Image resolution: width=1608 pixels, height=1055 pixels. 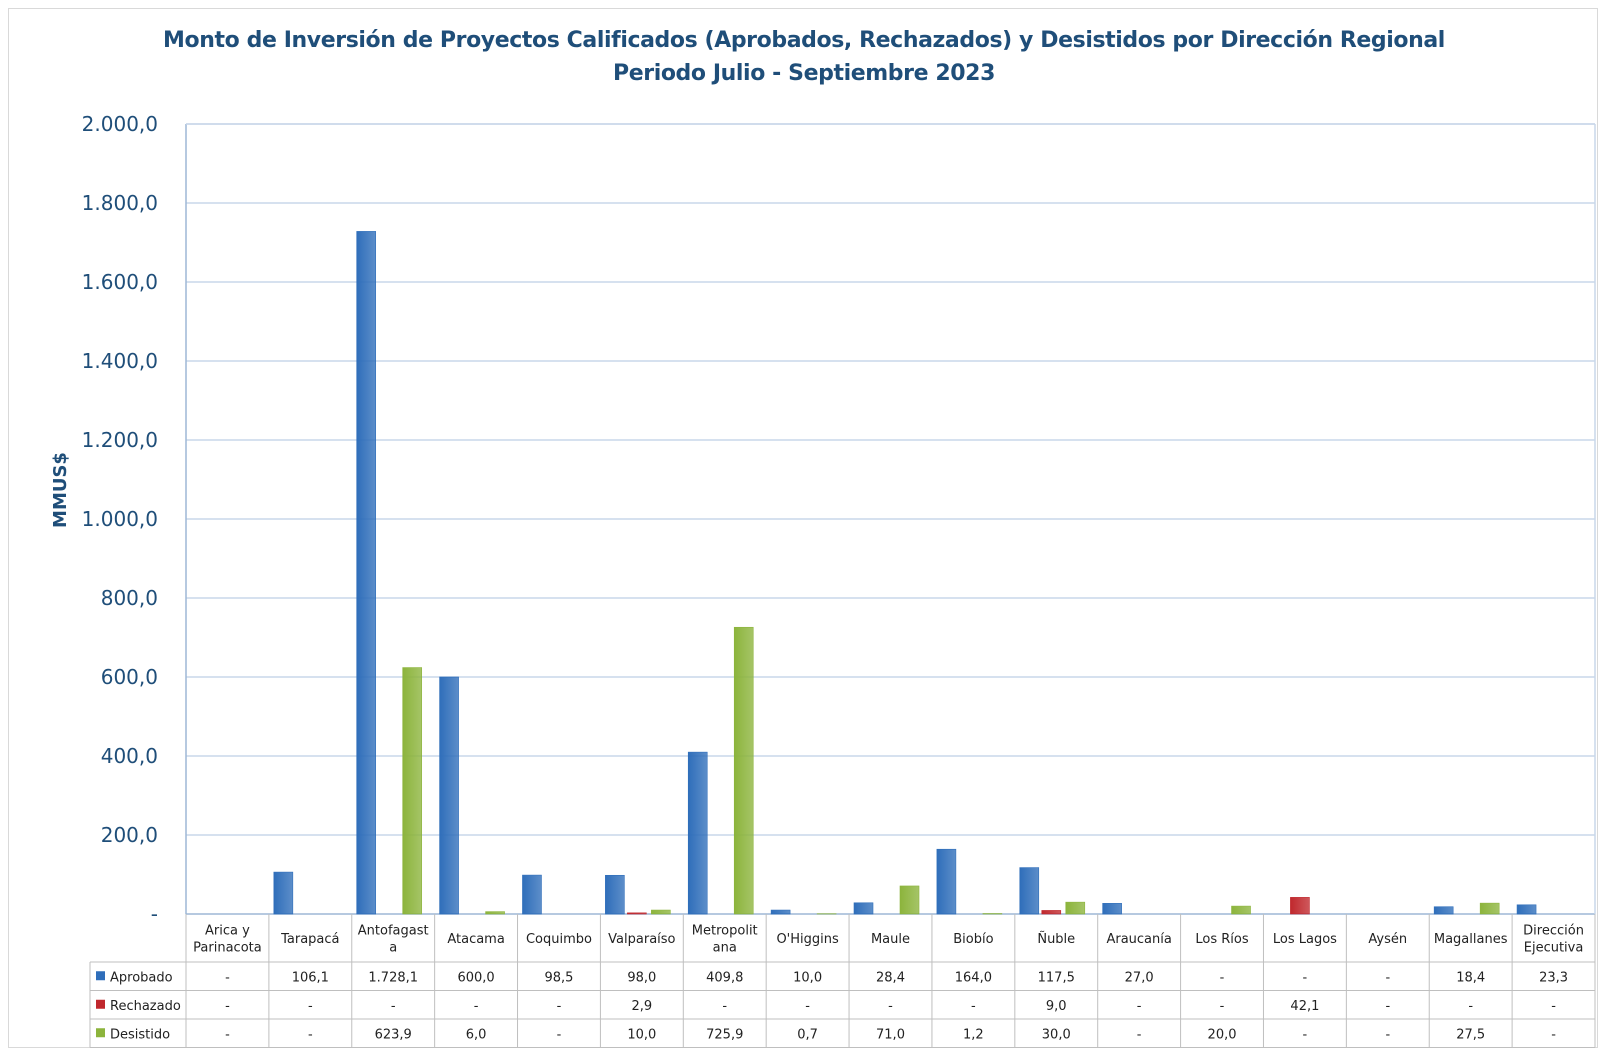 What do you see at coordinates (120, 282) in the screenshot?
I see `y-tick-label: 1.600,0` at bounding box center [120, 282].